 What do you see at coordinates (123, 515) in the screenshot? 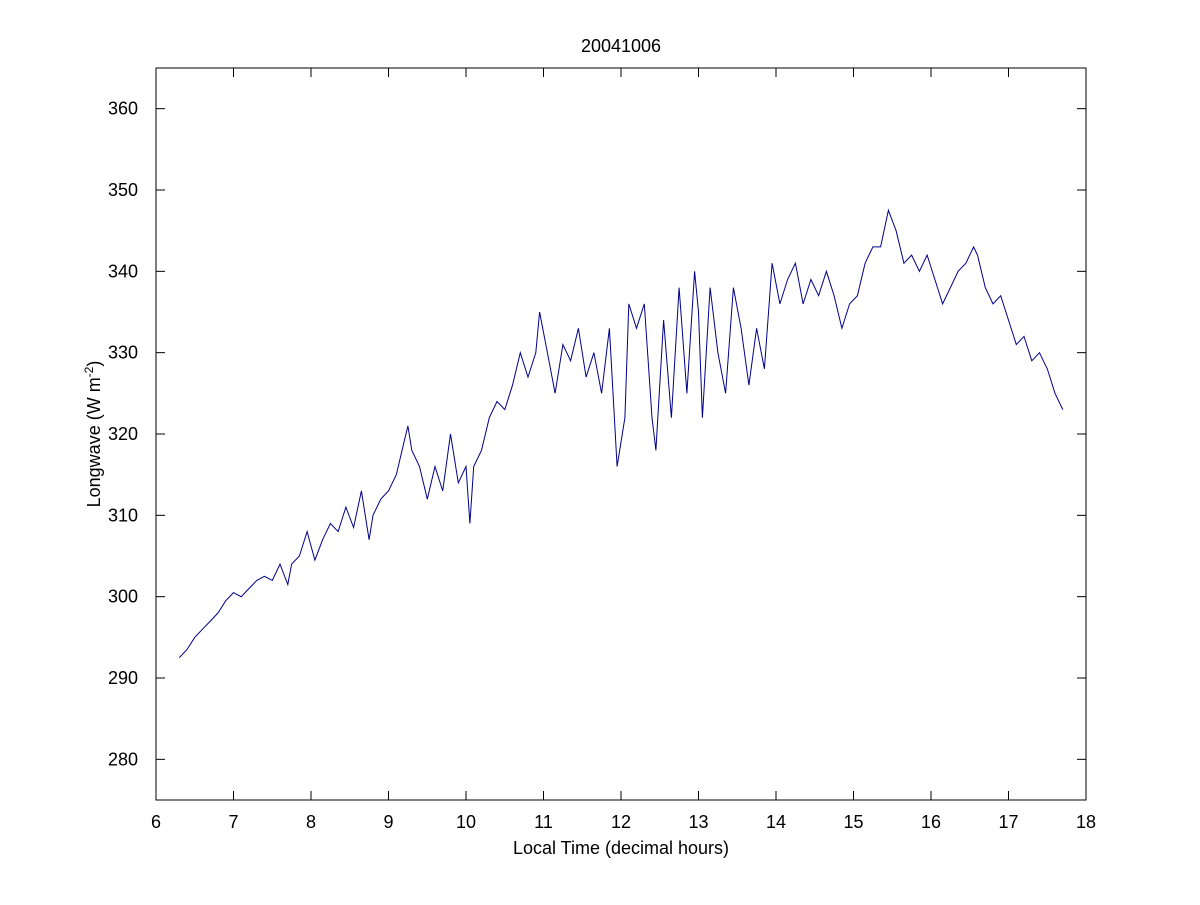
I see `y-tick-label: 310` at bounding box center [123, 515].